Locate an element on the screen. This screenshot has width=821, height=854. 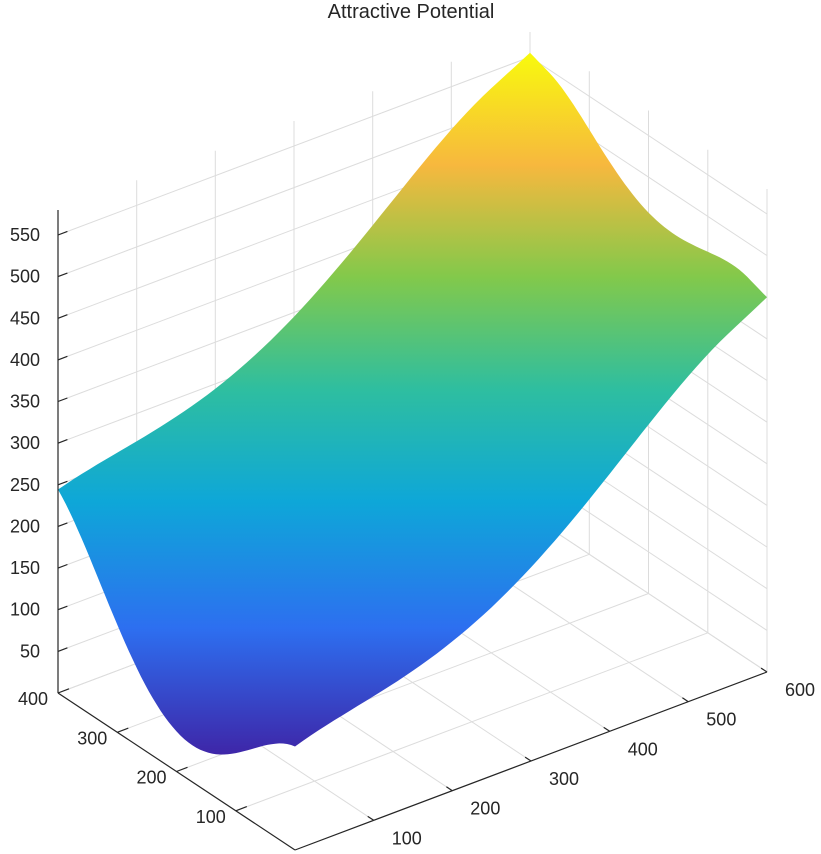
x-tick-label: 200 is located at coordinates (485, 809).